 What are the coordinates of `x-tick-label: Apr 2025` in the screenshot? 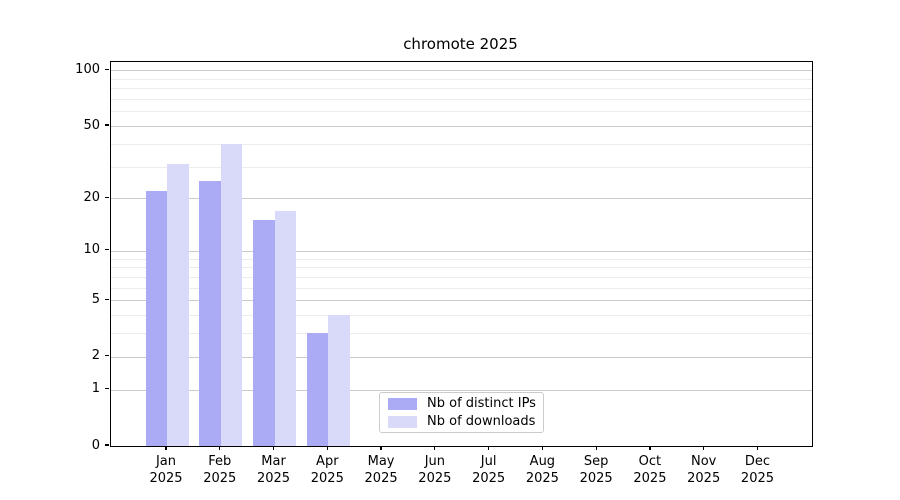 It's located at (327, 470).